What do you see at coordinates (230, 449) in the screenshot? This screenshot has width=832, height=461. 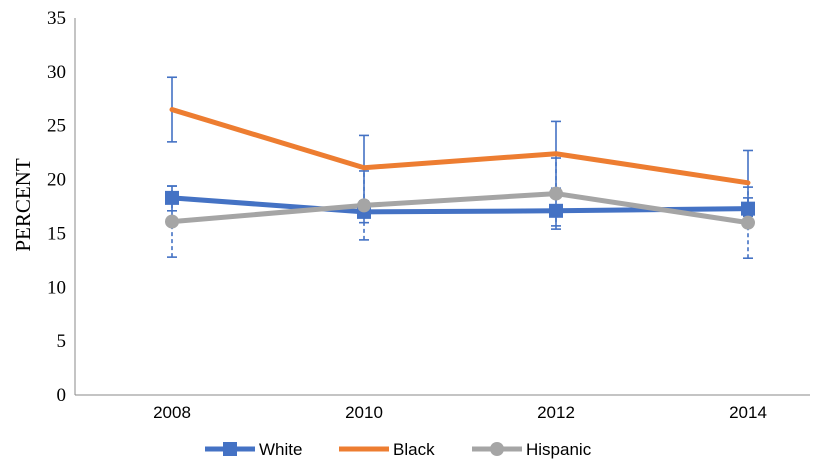 I see `legend-marker-white` at bounding box center [230, 449].